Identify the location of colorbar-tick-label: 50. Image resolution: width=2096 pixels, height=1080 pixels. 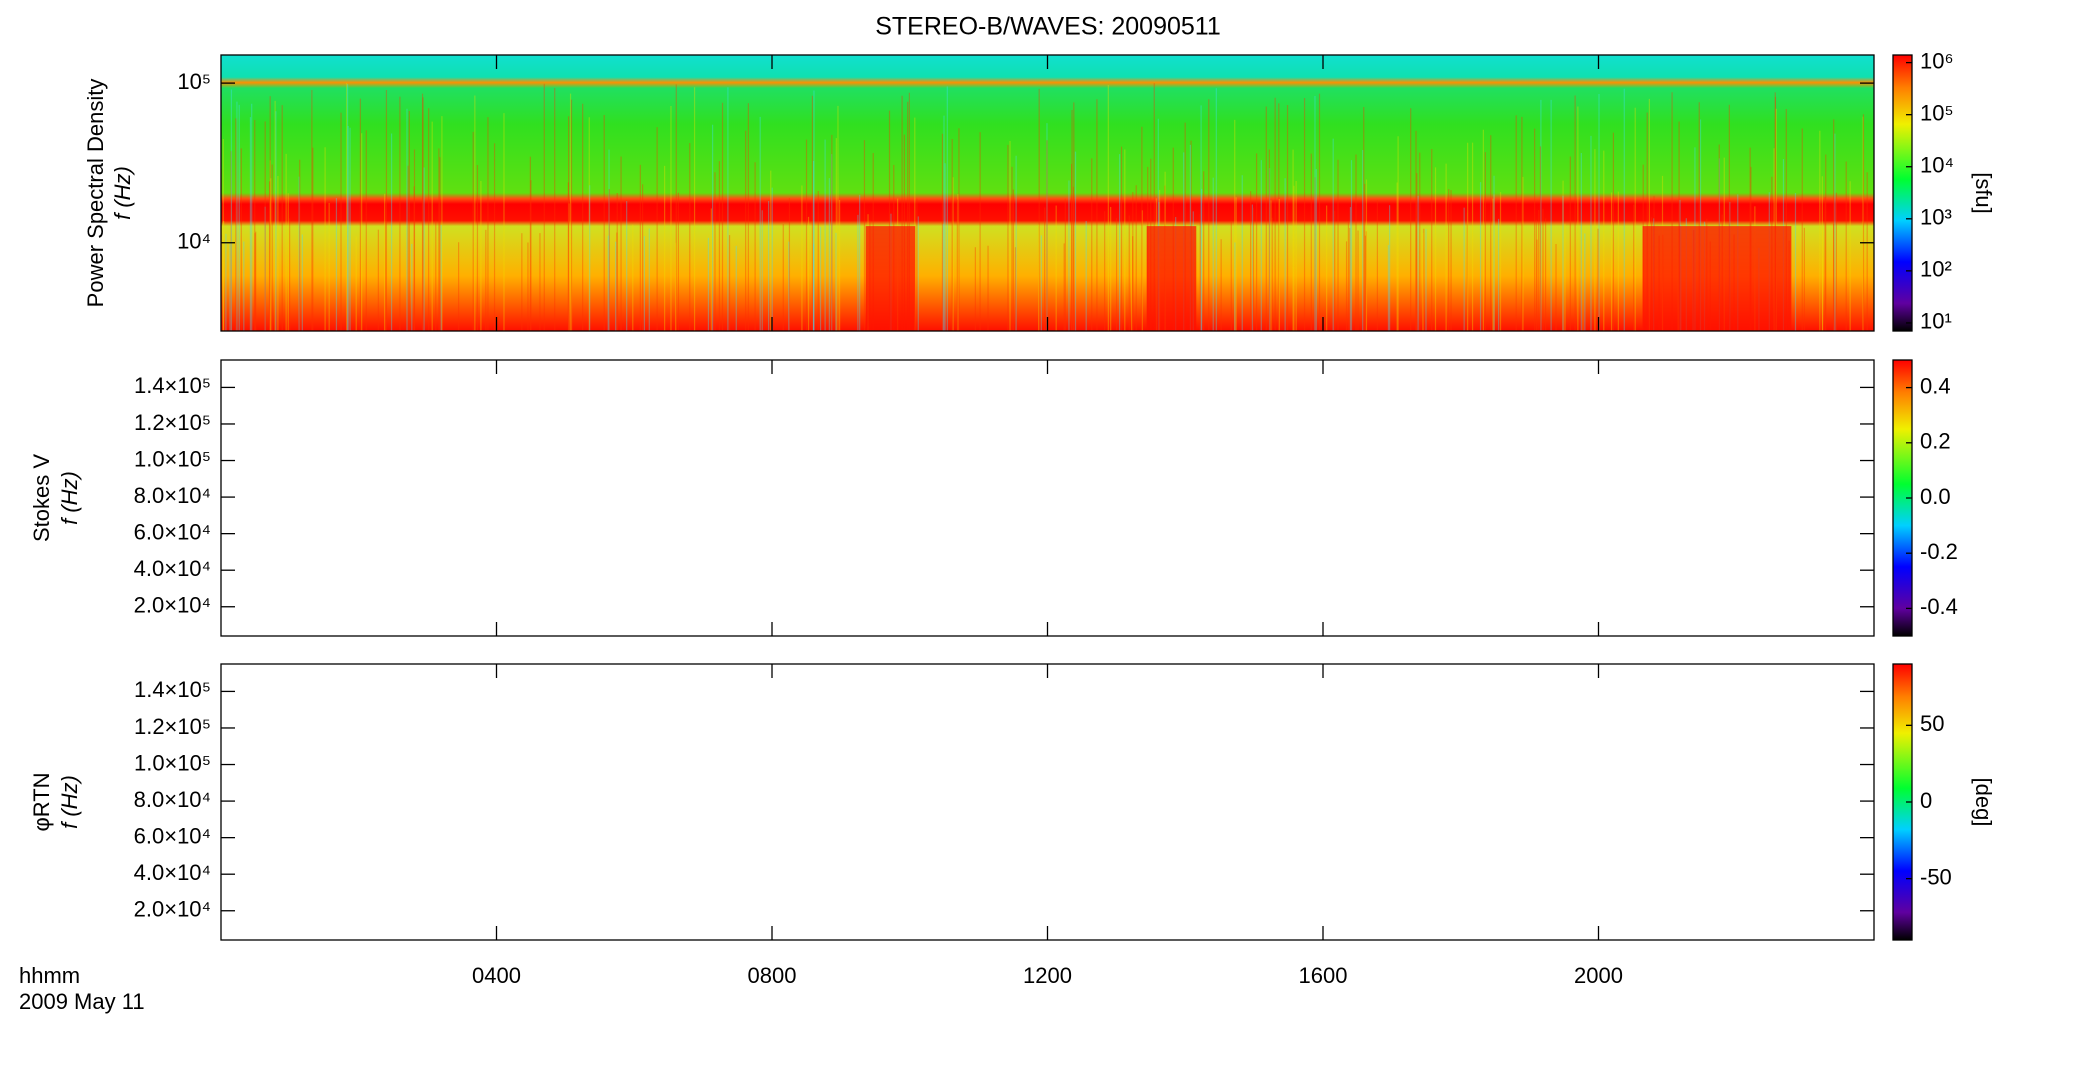
(1932, 723).